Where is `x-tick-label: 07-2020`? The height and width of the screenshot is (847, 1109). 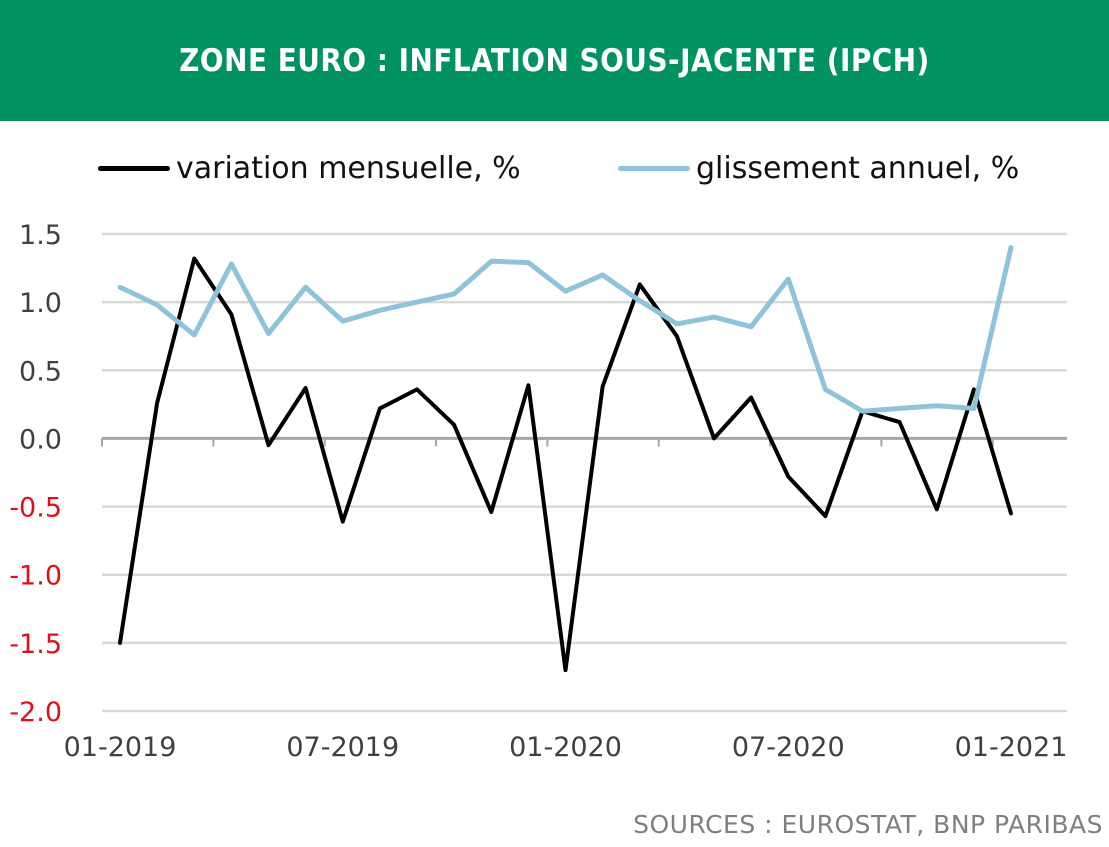 x-tick-label: 07-2020 is located at coordinates (788, 747).